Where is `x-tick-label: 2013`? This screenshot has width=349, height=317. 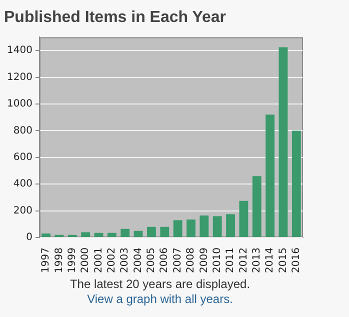 x-tick-label: 2013 is located at coordinates (256, 261).